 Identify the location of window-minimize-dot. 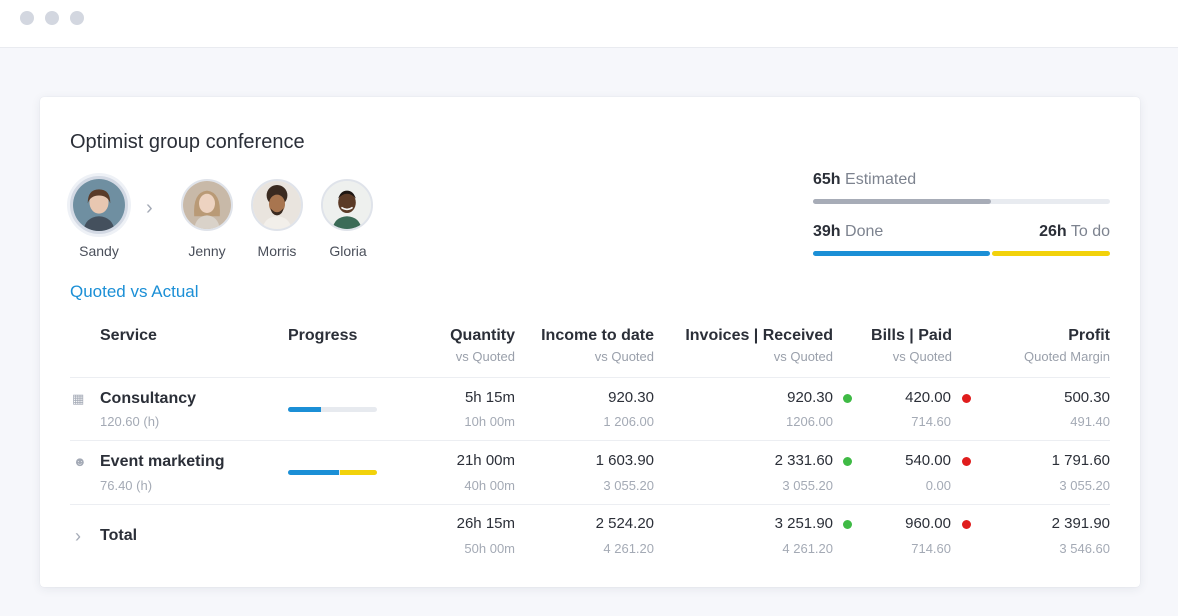
(52, 18).